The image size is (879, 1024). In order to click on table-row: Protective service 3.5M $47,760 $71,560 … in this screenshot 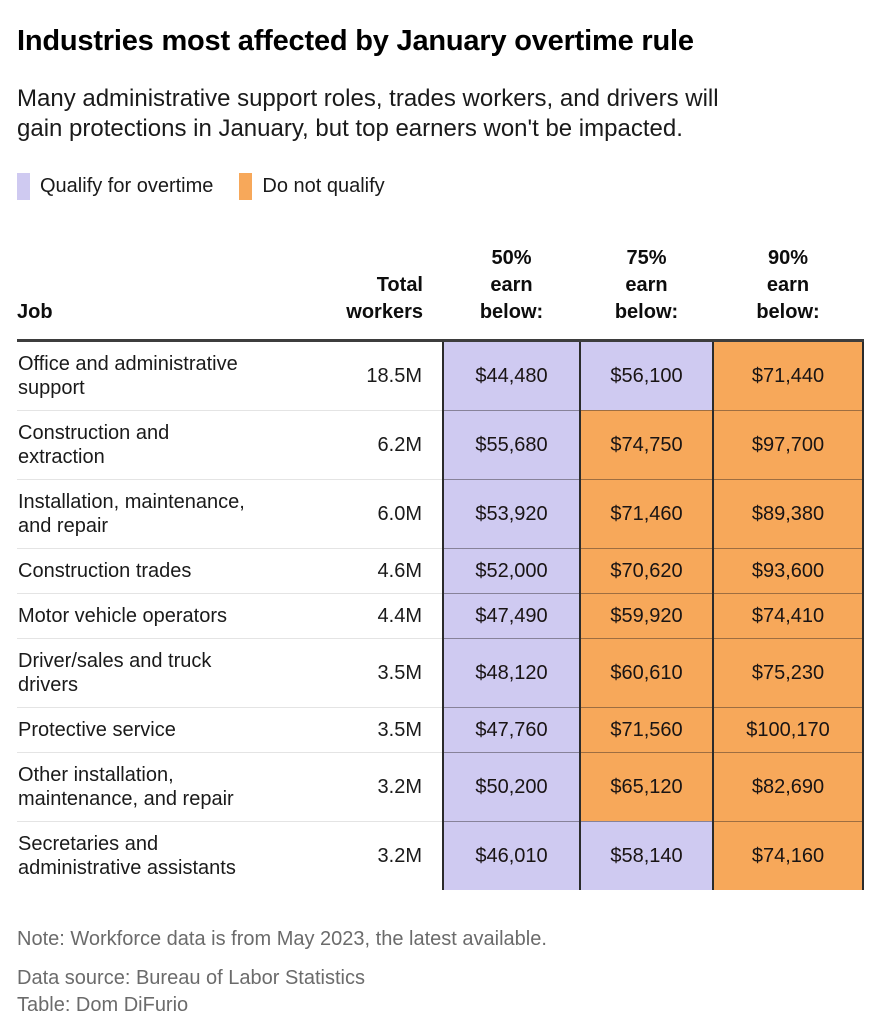, I will do `click(440, 729)`.